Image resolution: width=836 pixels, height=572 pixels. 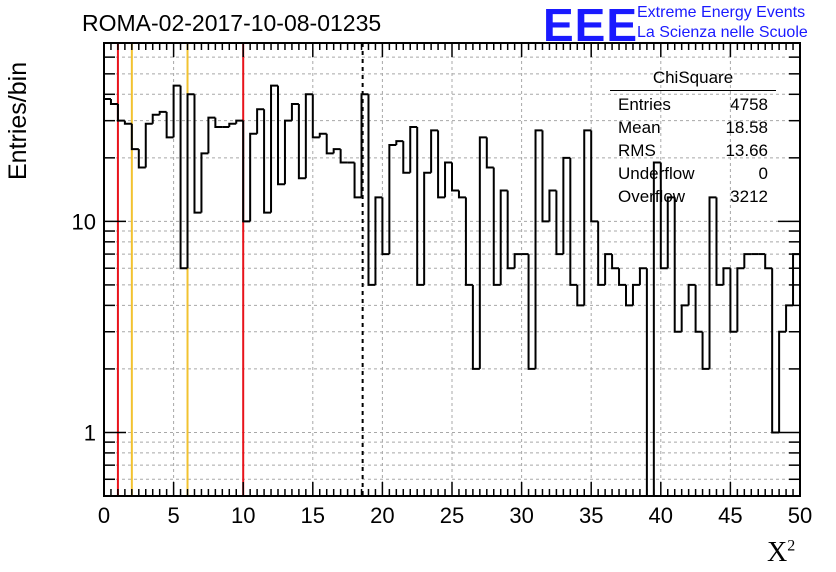 What do you see at coordinates (800, 515) in the screenshot?
I see `x-tick-label: 50` at bounding box center [800, 515].